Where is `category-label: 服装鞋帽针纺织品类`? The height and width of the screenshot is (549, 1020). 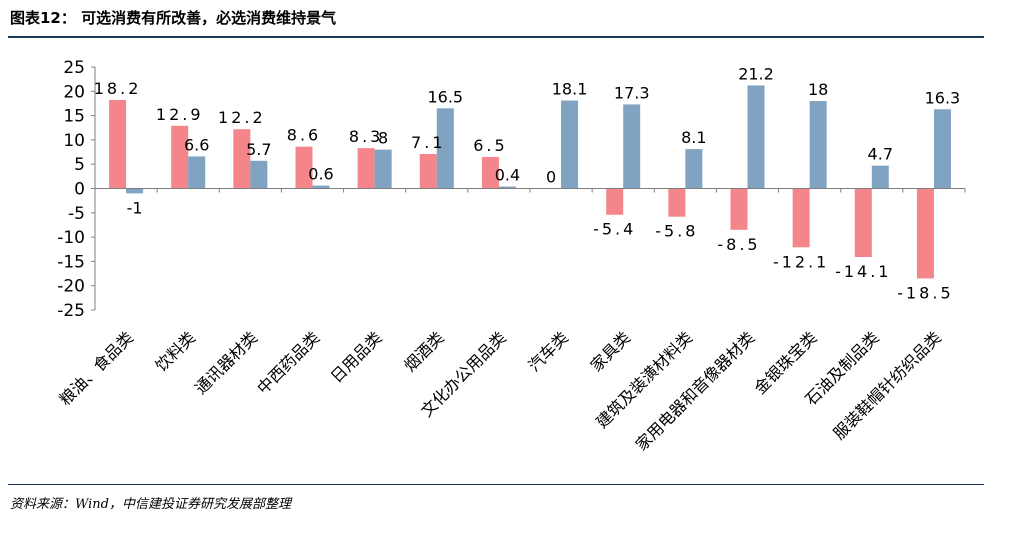
category-label: 服装鞋帽针纺织品类 is located at coordinates (886, 385).